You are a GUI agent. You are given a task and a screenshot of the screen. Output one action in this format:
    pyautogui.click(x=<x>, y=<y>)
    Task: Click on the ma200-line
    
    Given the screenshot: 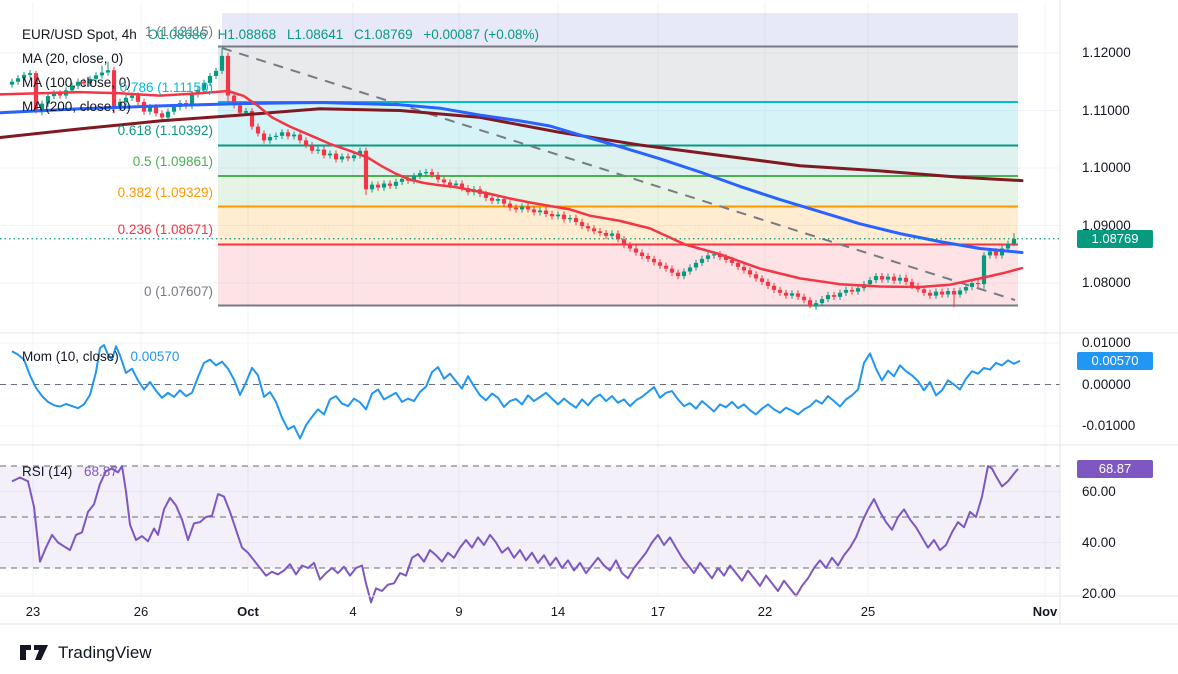 What is the action you would take?
    pyautogui.click(x=512, y=145)
    